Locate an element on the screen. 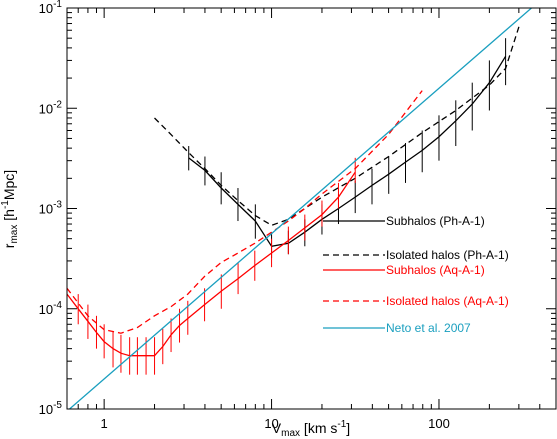  x-tick-label: 1 is located at coordinates (104, 423).